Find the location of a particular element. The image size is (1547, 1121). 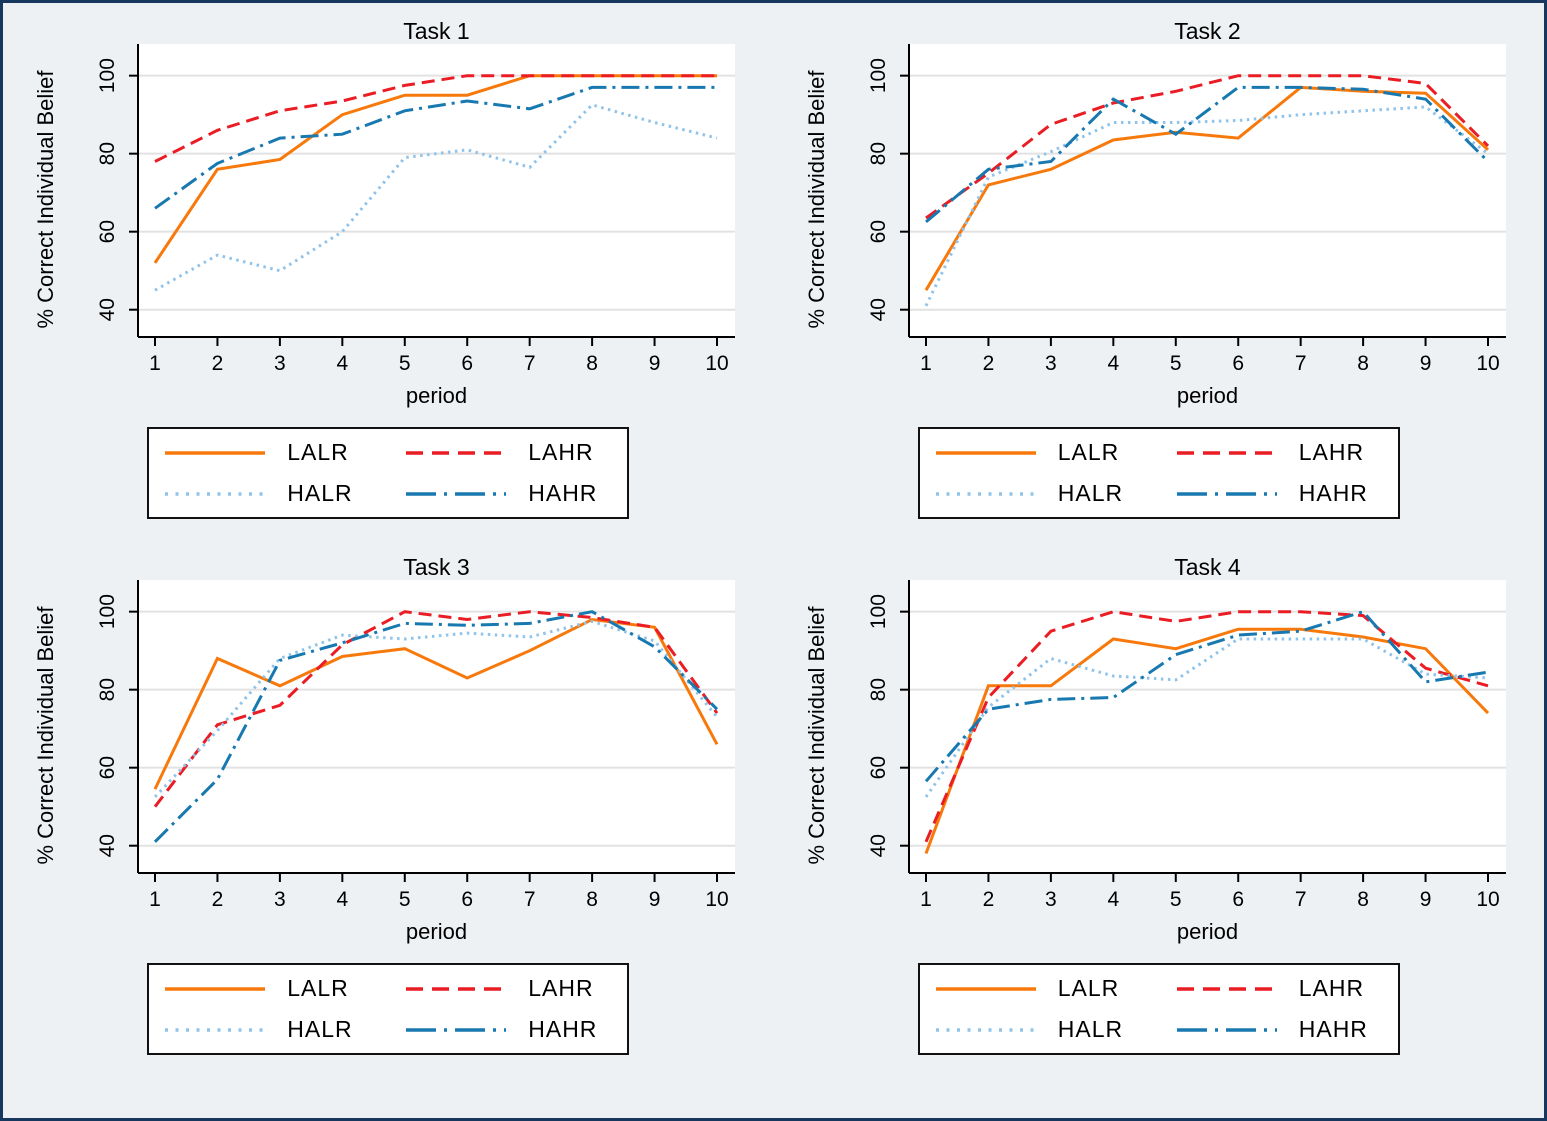

legend-label-lalr: LALR is located at coordinates (1088, 452).